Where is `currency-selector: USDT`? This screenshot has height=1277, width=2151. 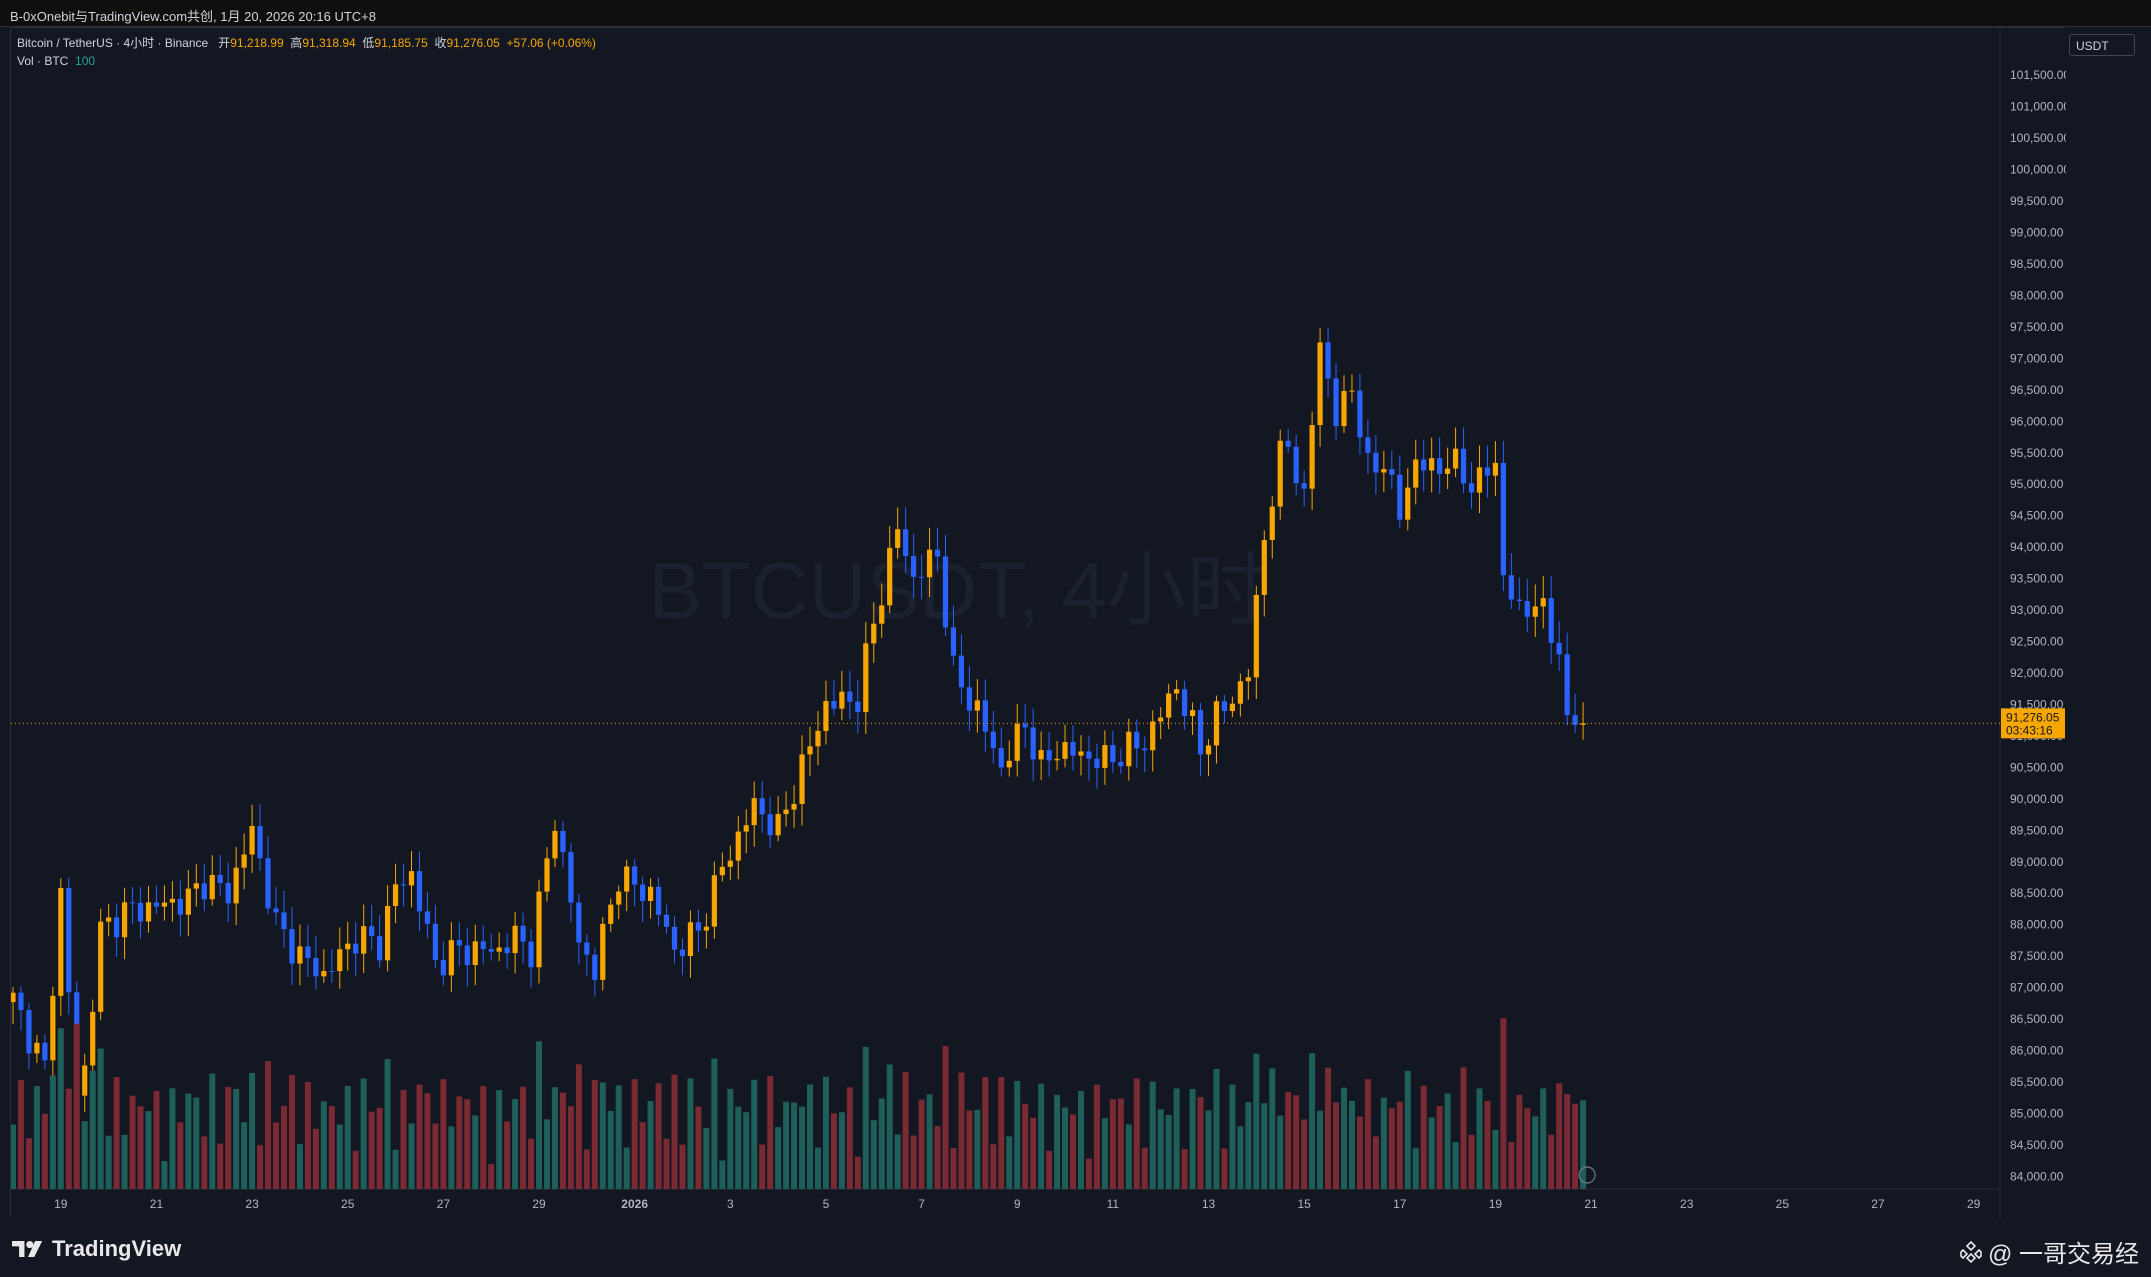
currency-selector: USDT is located at coordinates (2102, 45).